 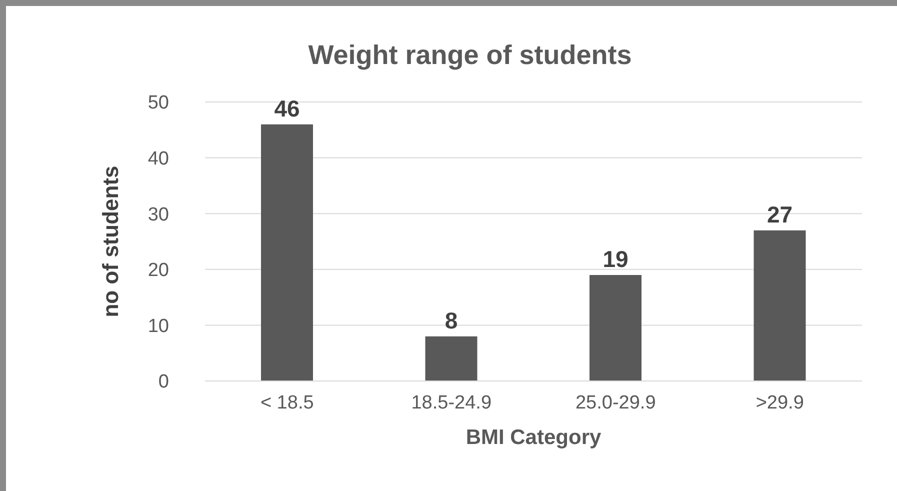 What do you see at coordinates (158, 215) in the screenshot?
I see `y-tick-label: 30` at bounding box center [158, 215].